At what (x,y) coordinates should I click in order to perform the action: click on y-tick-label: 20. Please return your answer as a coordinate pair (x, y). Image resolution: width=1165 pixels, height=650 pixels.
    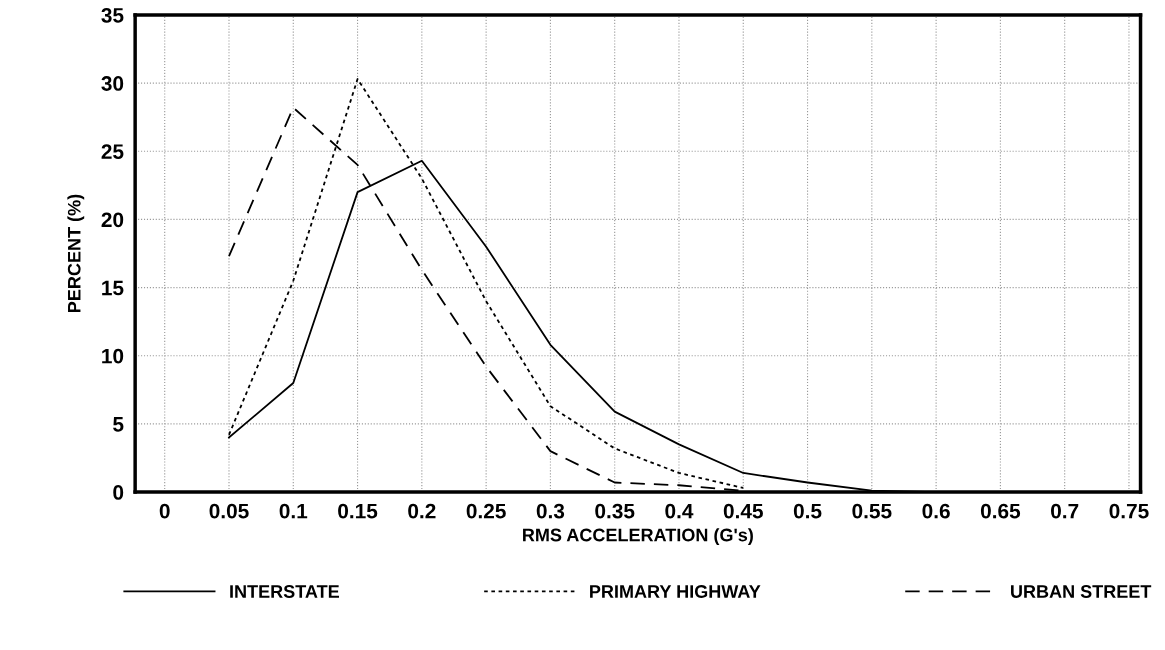
    Looking at the image, I should click on (112, 220).